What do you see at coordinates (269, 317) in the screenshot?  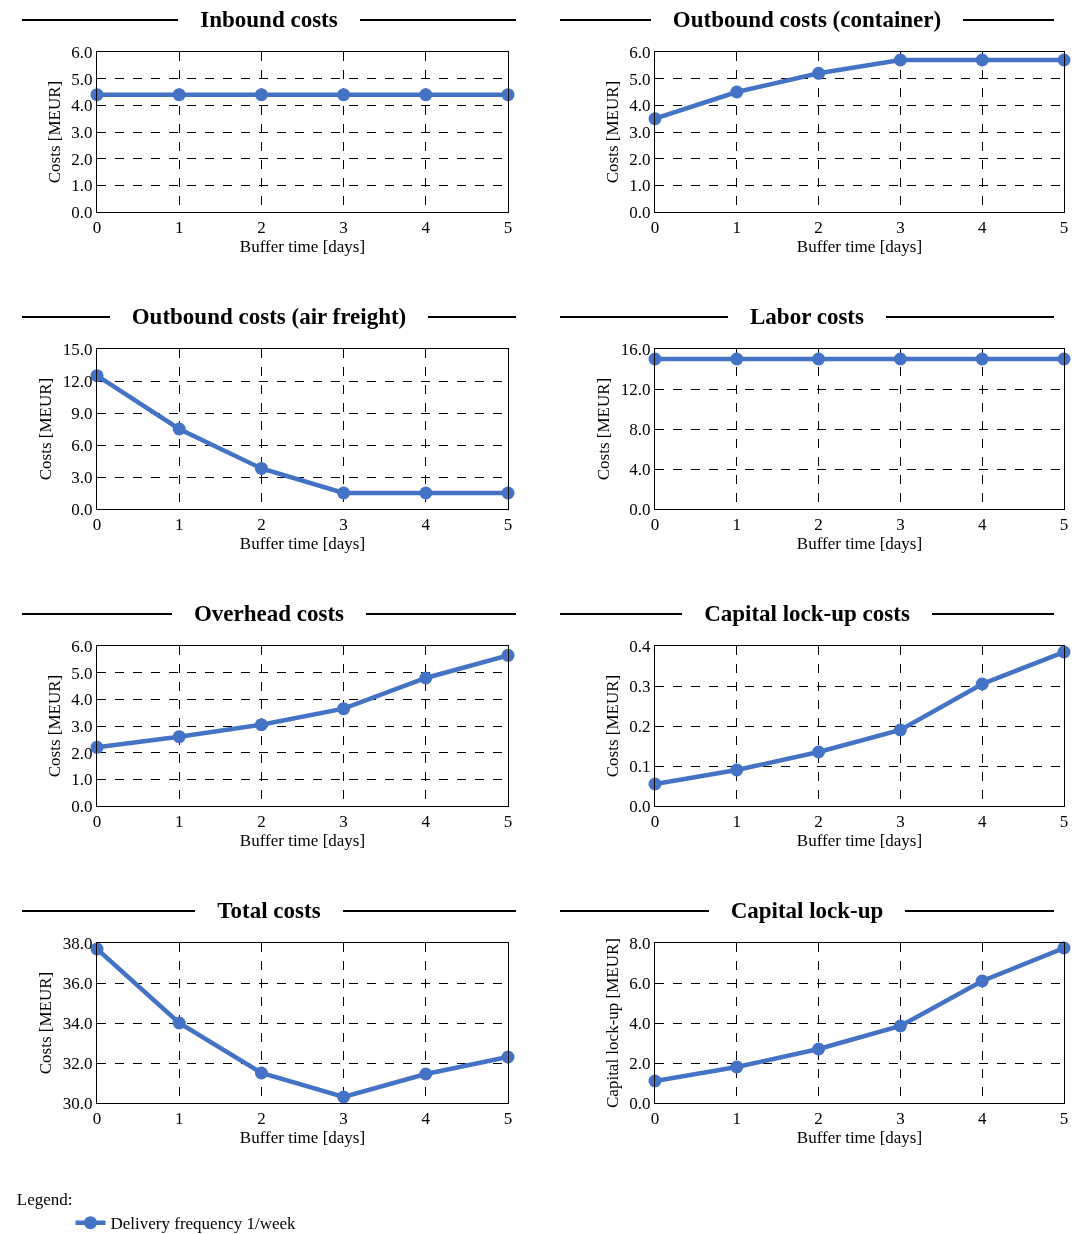 I see `chart-title: Outbound costs (air freight)` at bounding box center [269, 317].